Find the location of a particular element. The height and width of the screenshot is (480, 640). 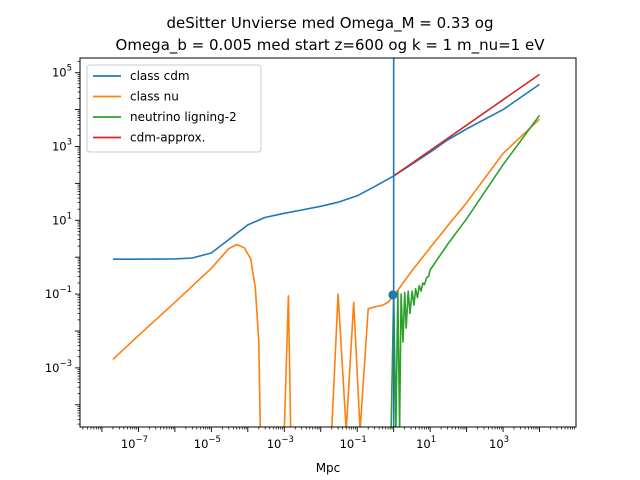

x-tick-label: 10⁻⁷ is located at coordinates (134, 443).